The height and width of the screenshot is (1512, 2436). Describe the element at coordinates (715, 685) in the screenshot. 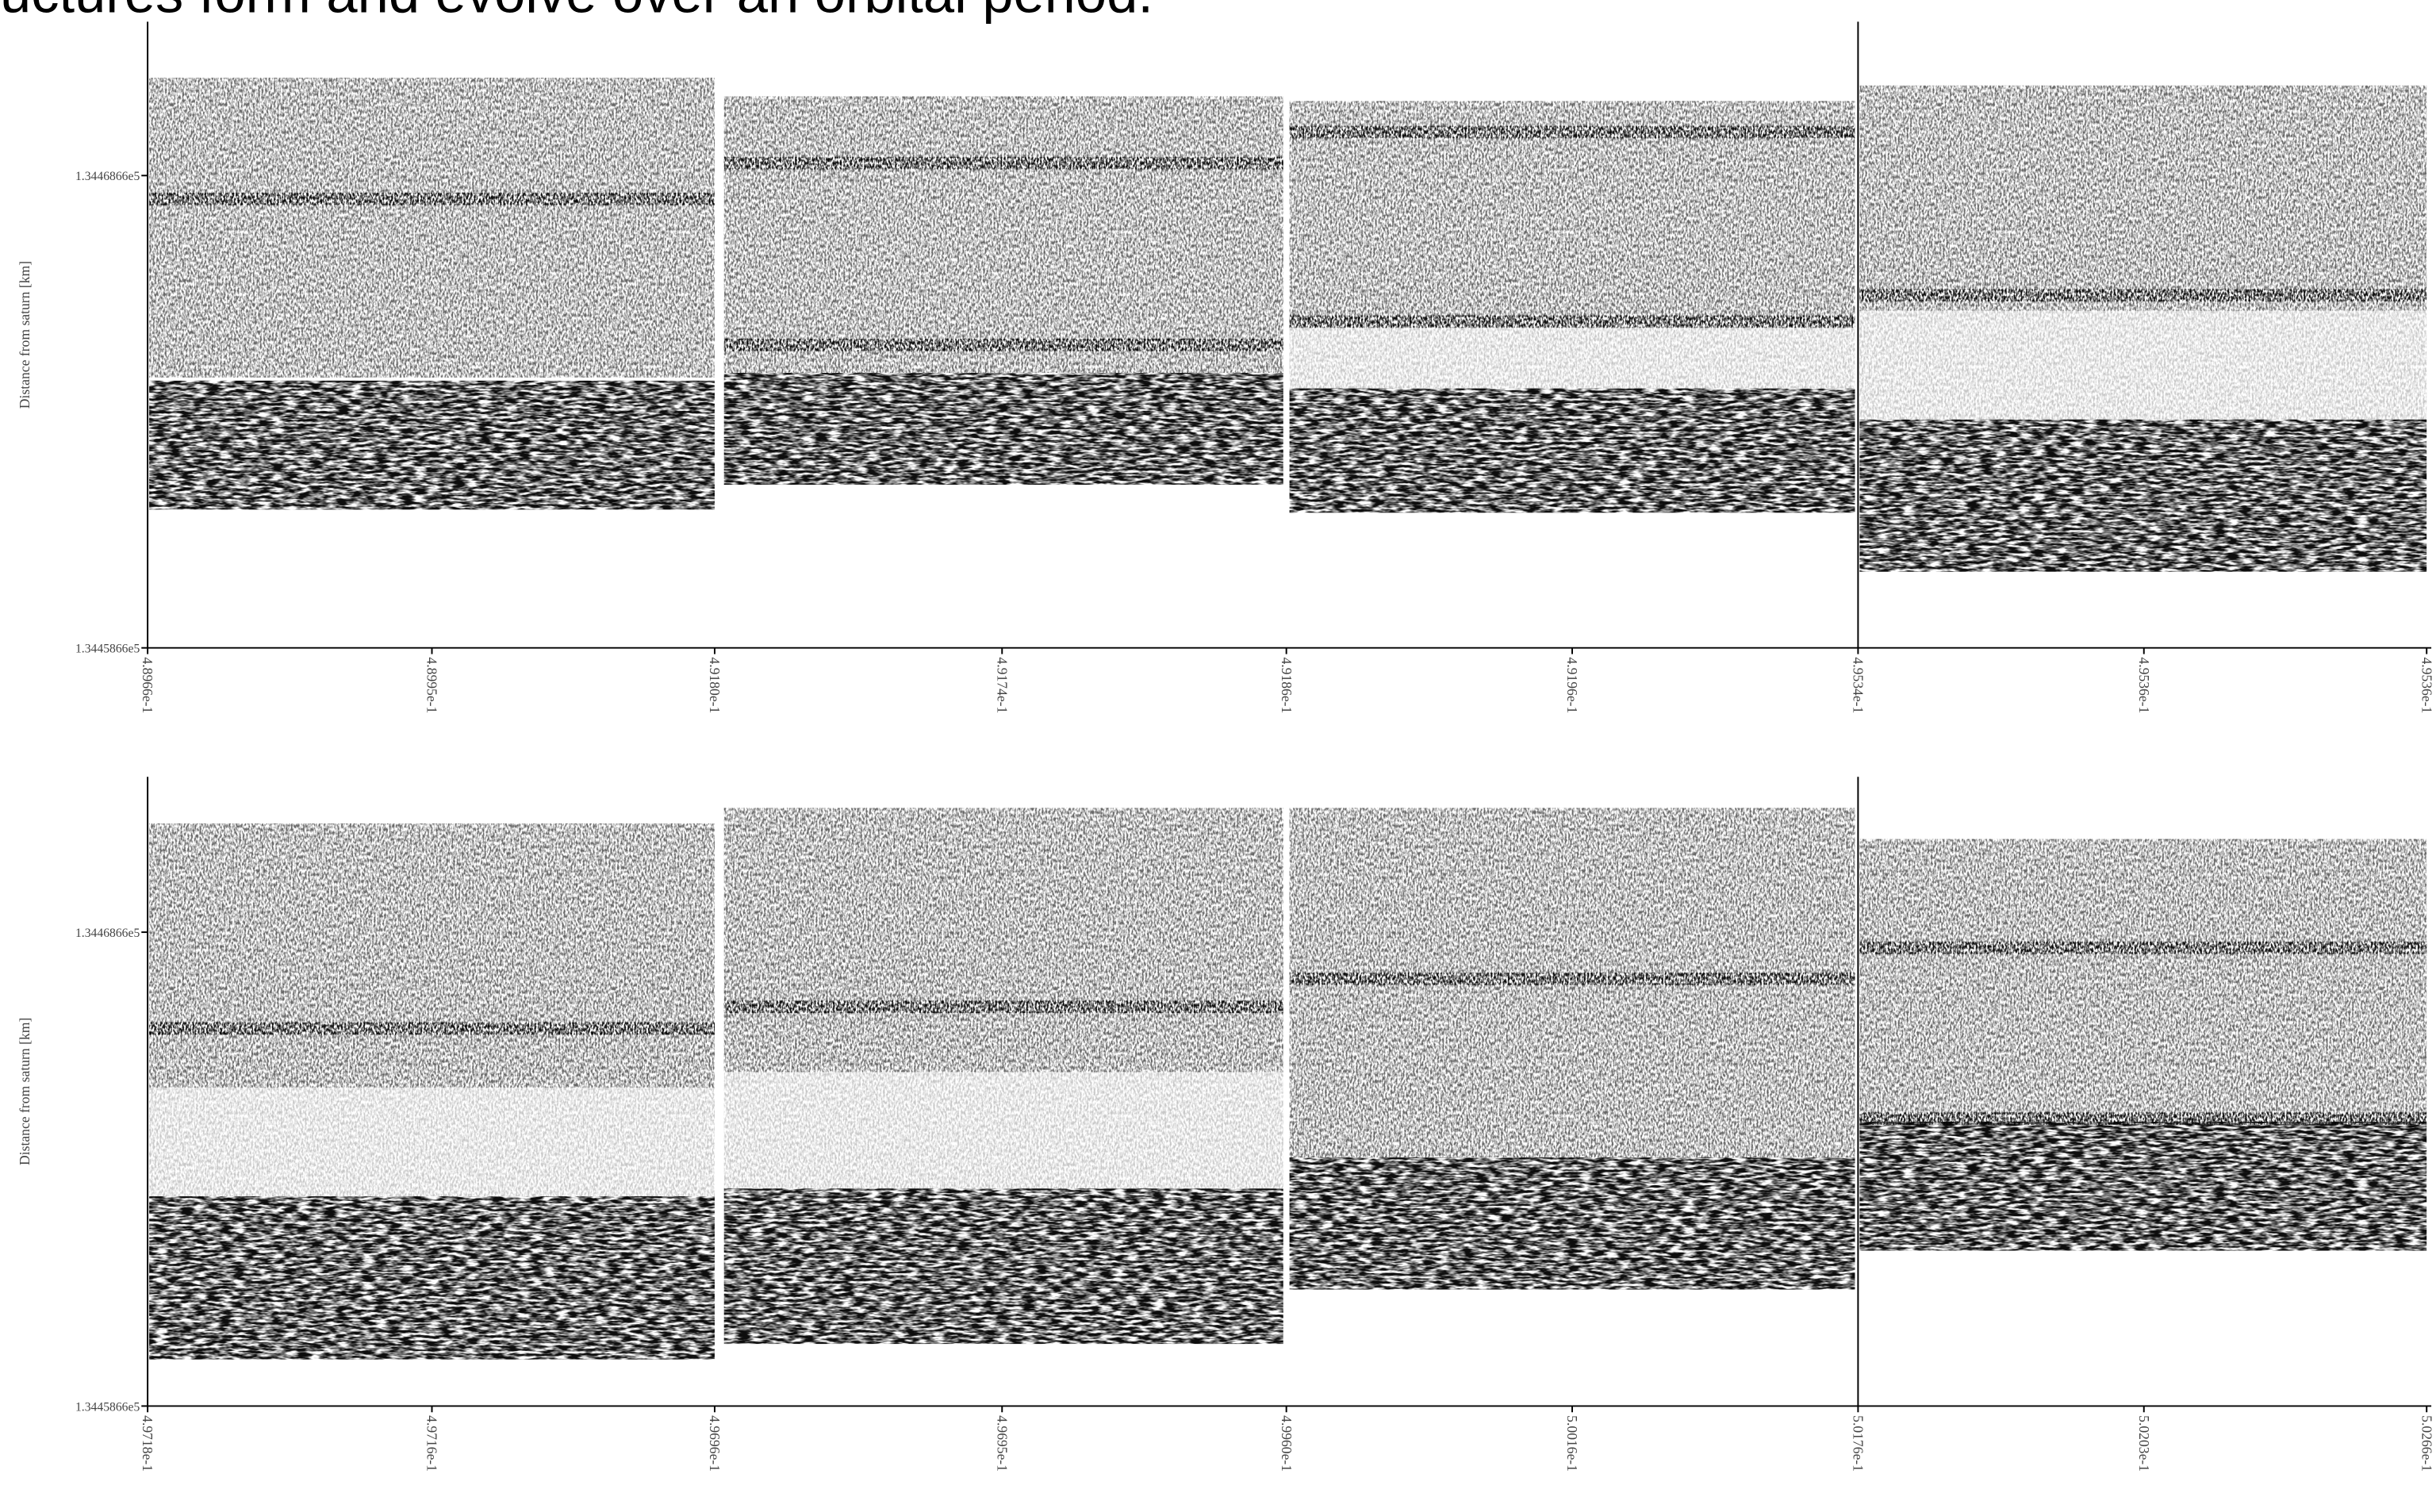

I see `x-tick-label: 4.9180e-1` at that location.